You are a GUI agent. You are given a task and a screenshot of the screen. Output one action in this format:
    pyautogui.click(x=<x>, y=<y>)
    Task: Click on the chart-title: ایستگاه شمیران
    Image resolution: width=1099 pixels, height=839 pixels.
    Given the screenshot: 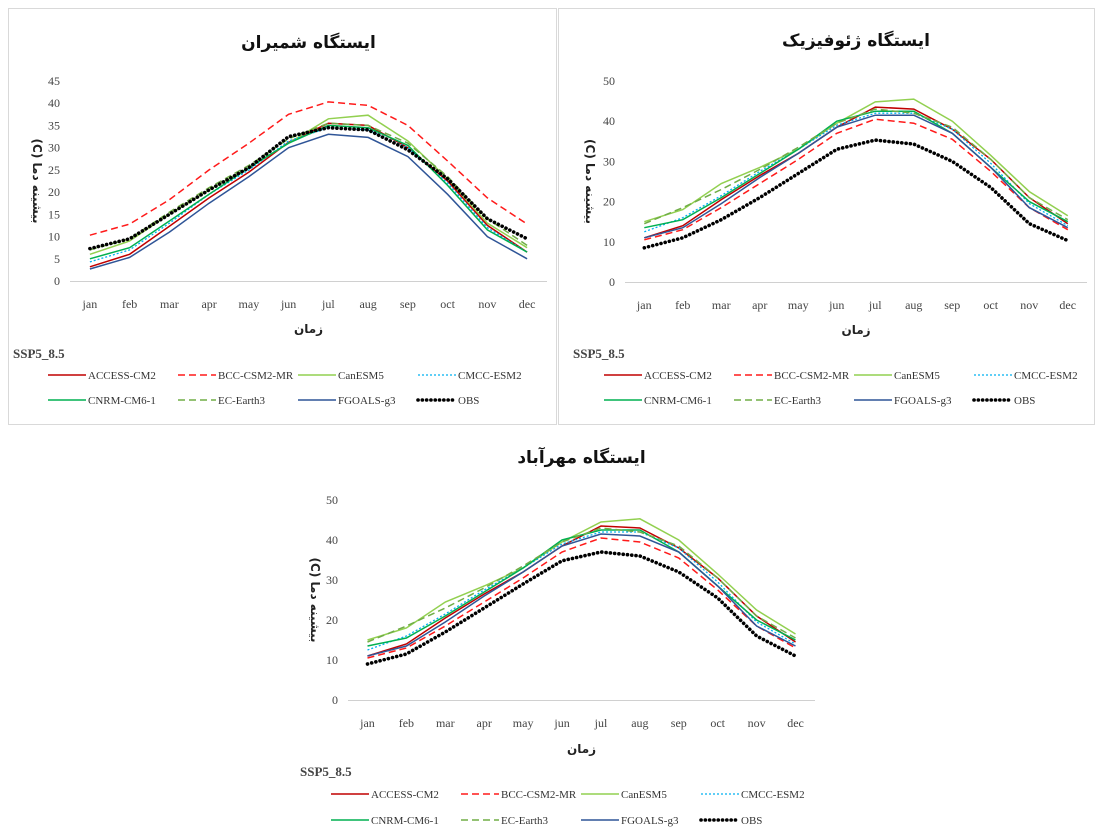 What is the action you would take?
    pyautogui.click(x=308, y=42)
    